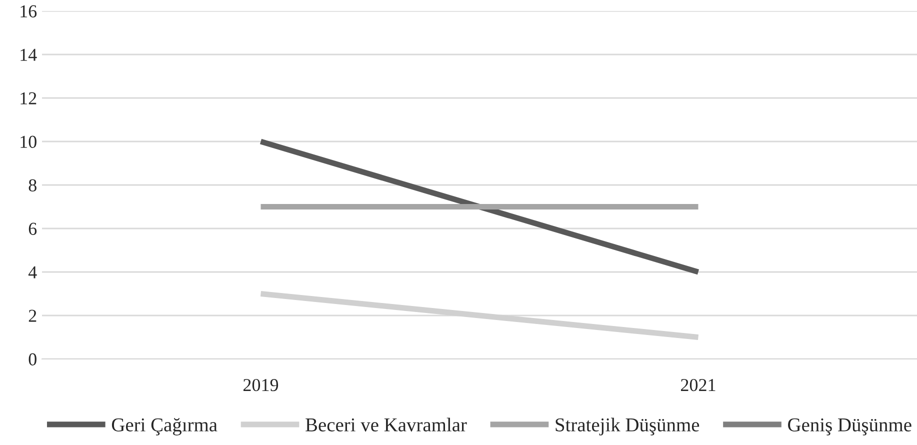 The height and width of the screenshot is (445, 917). Describe the element at coordinates (32, 272) in the screenshot. I see `y-tick-label: 4` at that location.